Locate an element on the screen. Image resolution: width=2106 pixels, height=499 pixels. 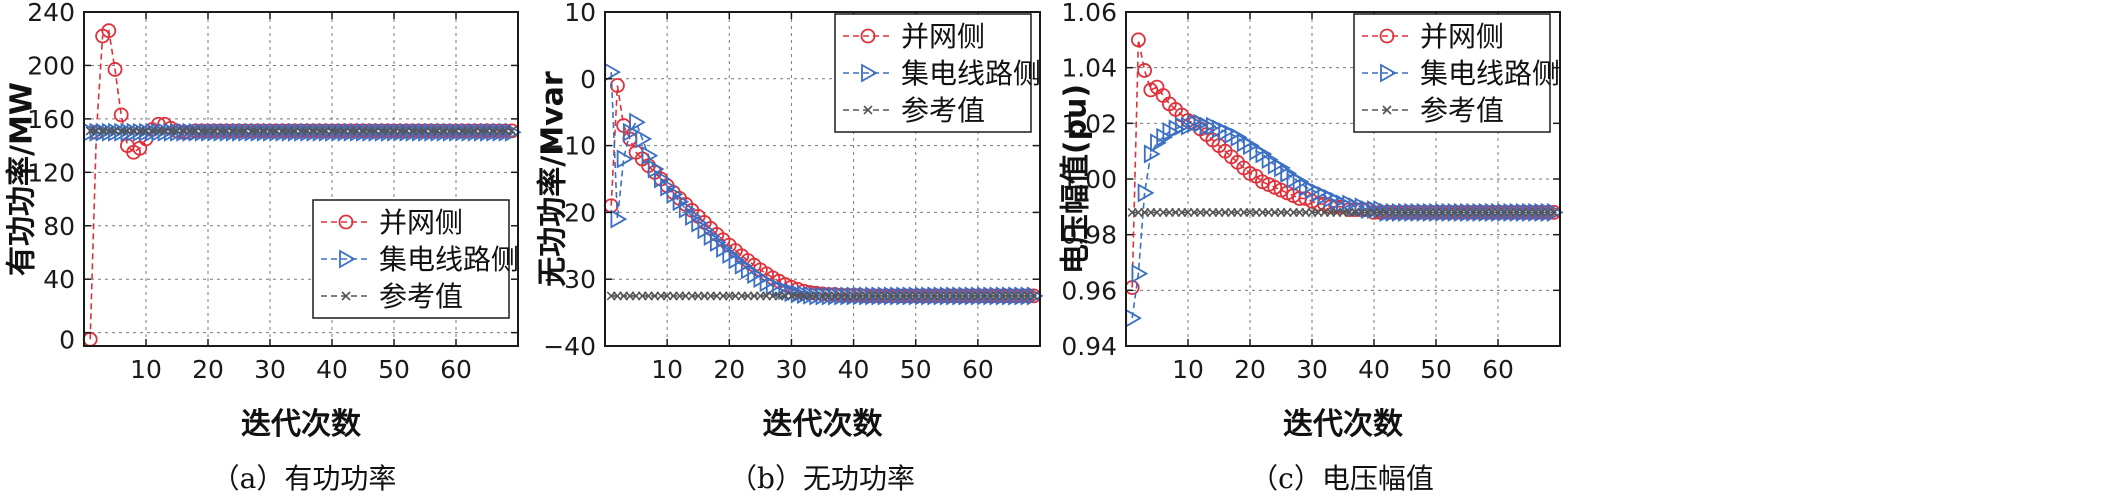
figure-caption: （b）无功功率 is located at coordinates (822, 478).